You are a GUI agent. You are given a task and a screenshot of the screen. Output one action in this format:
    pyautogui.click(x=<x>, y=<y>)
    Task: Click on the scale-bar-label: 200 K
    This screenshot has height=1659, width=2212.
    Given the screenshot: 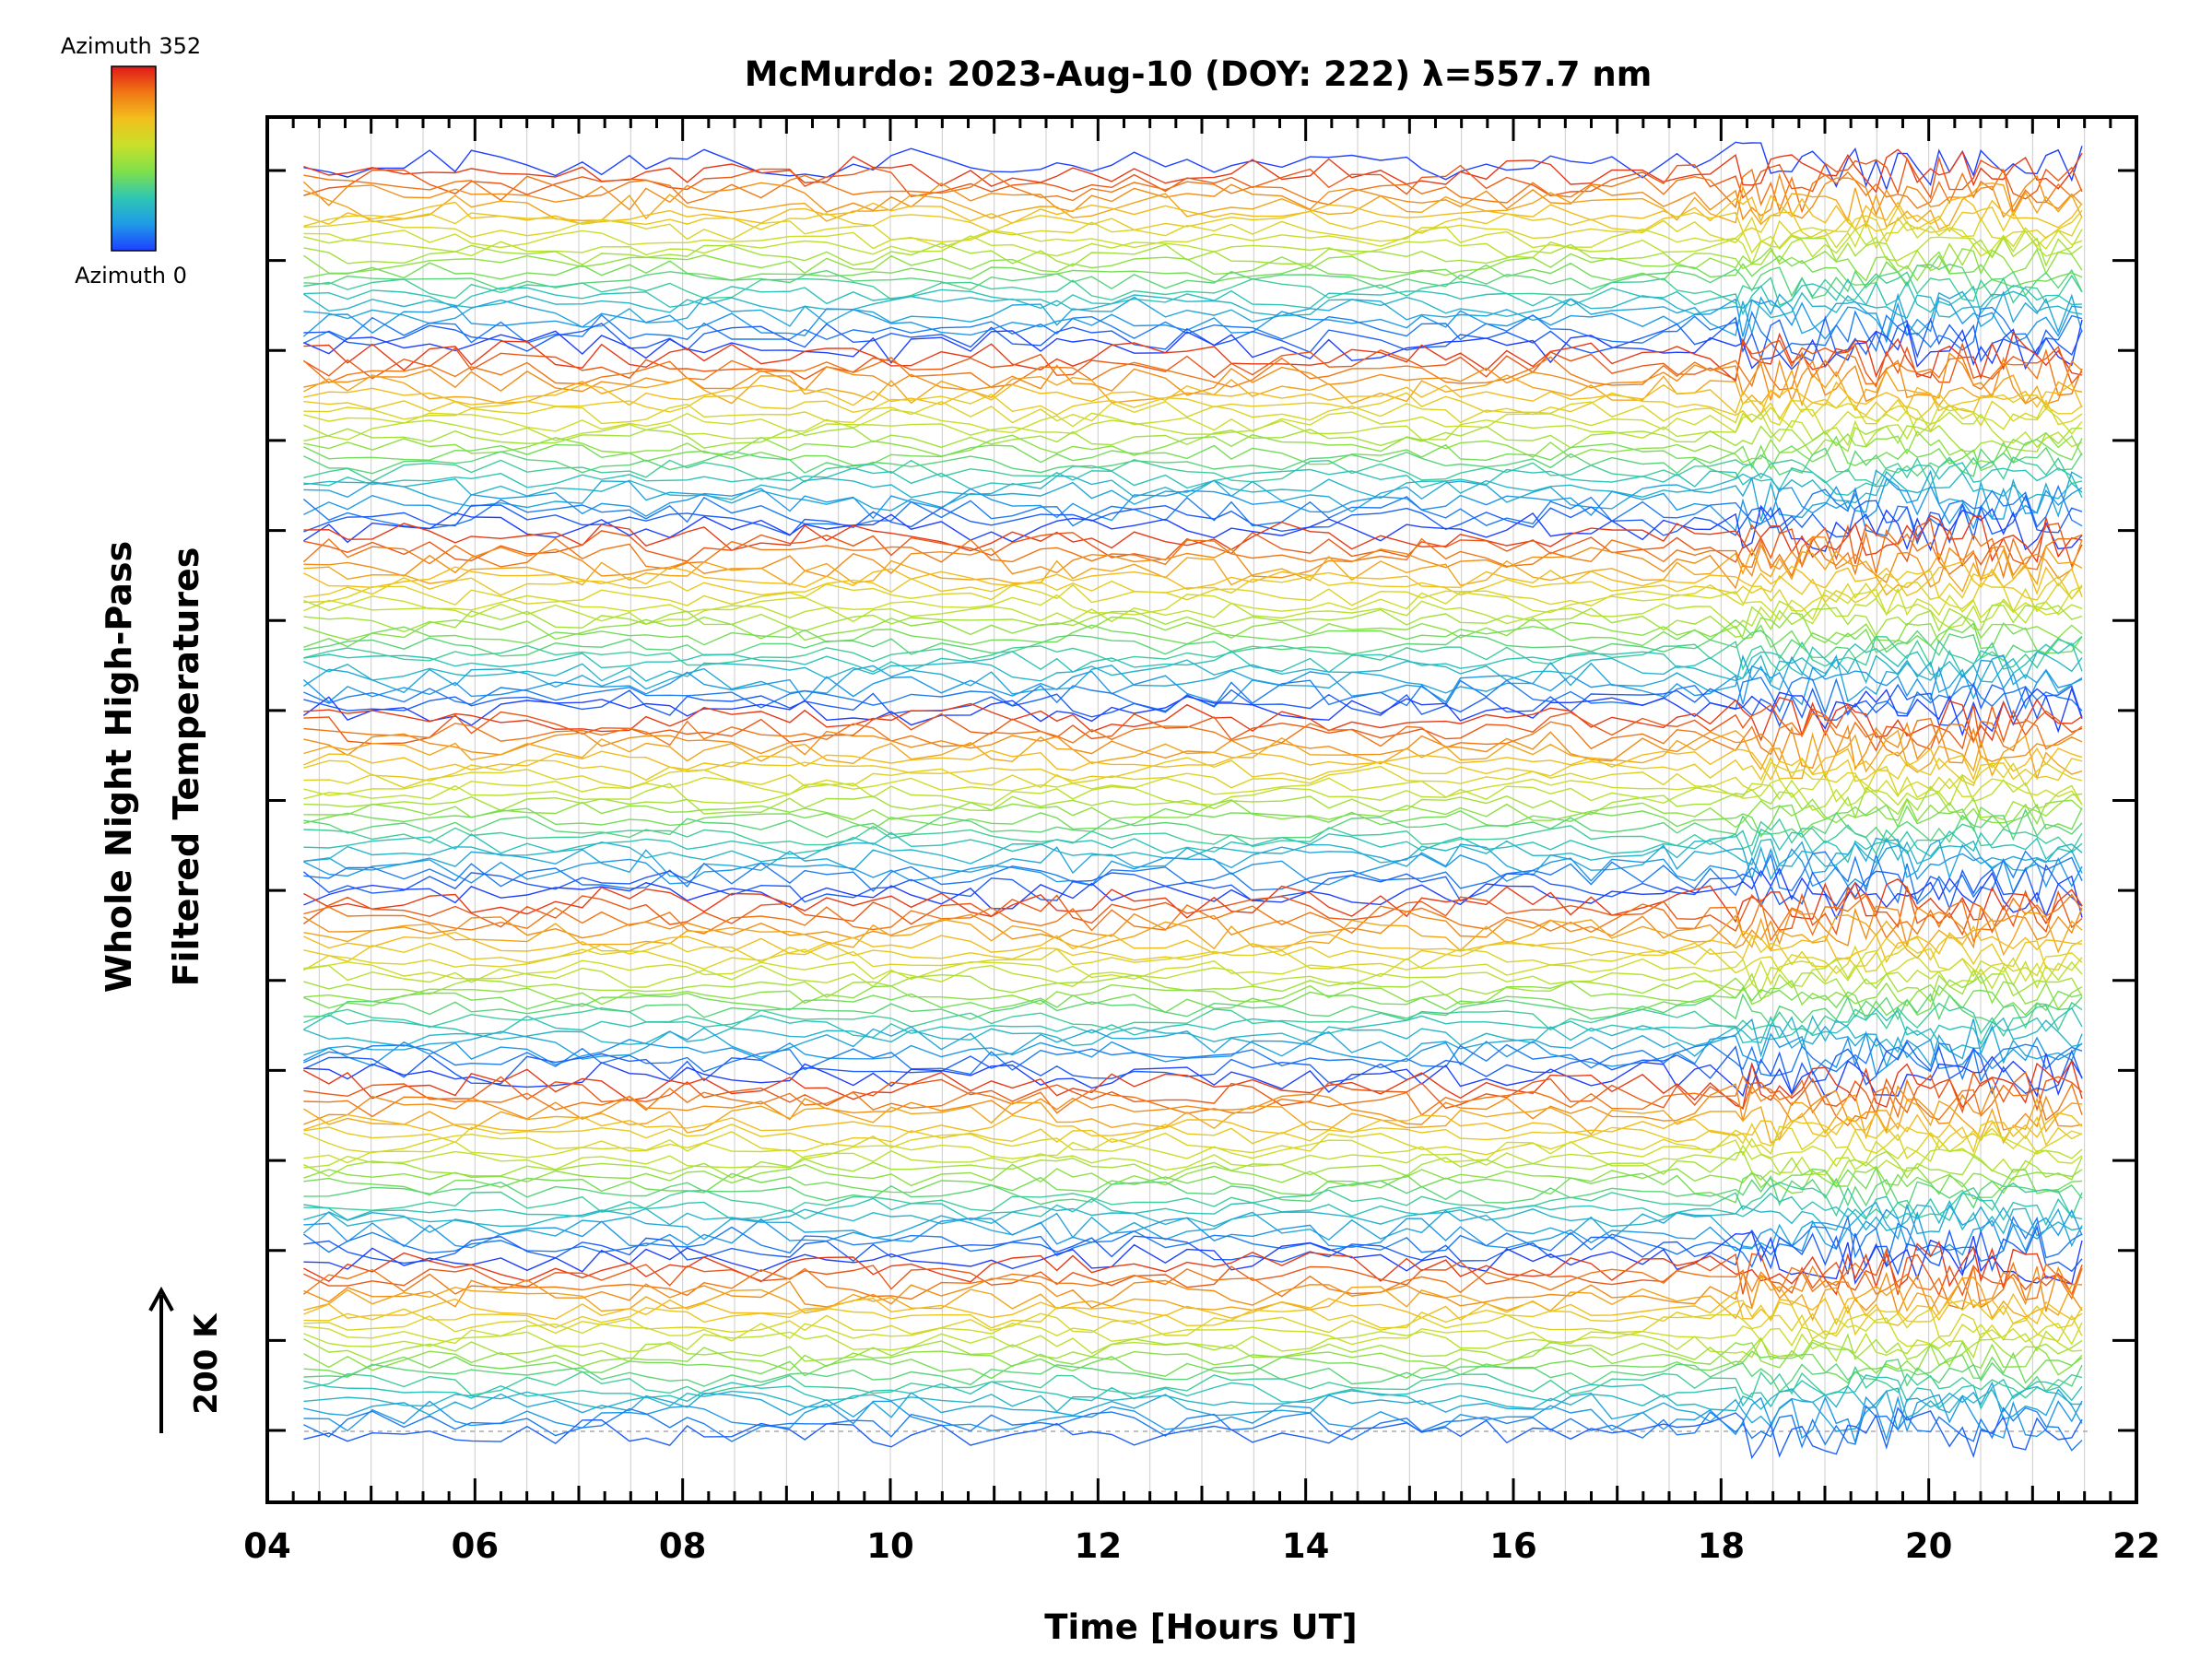 What is the action you would take?
    pyautogui.click(x=206, y=1363)
    